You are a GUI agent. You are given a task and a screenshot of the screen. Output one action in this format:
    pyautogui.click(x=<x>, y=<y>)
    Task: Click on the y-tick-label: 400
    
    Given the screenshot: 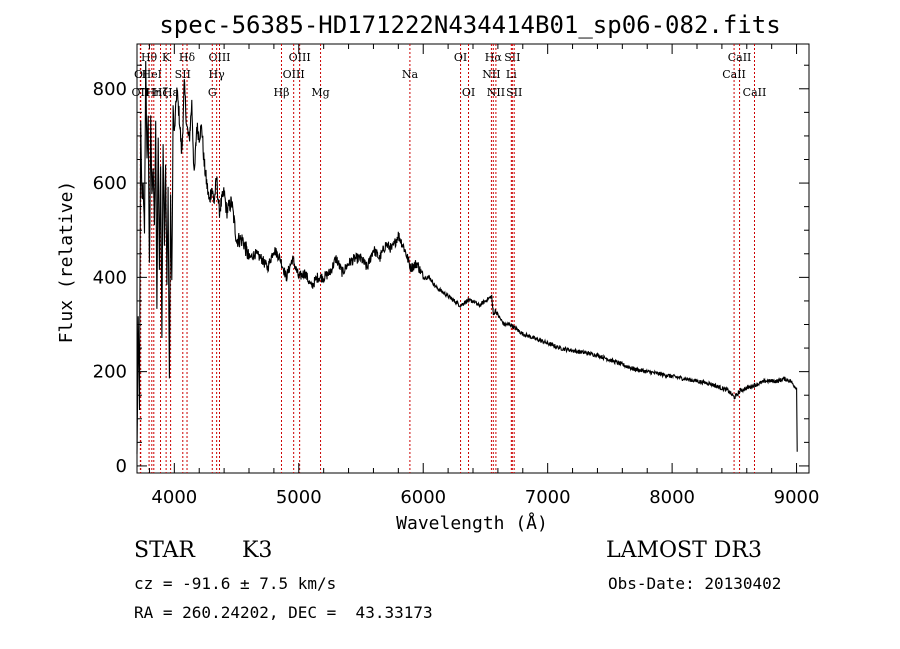 What is the action you would take?
    pyautogui.click(x=110, y=277)
    